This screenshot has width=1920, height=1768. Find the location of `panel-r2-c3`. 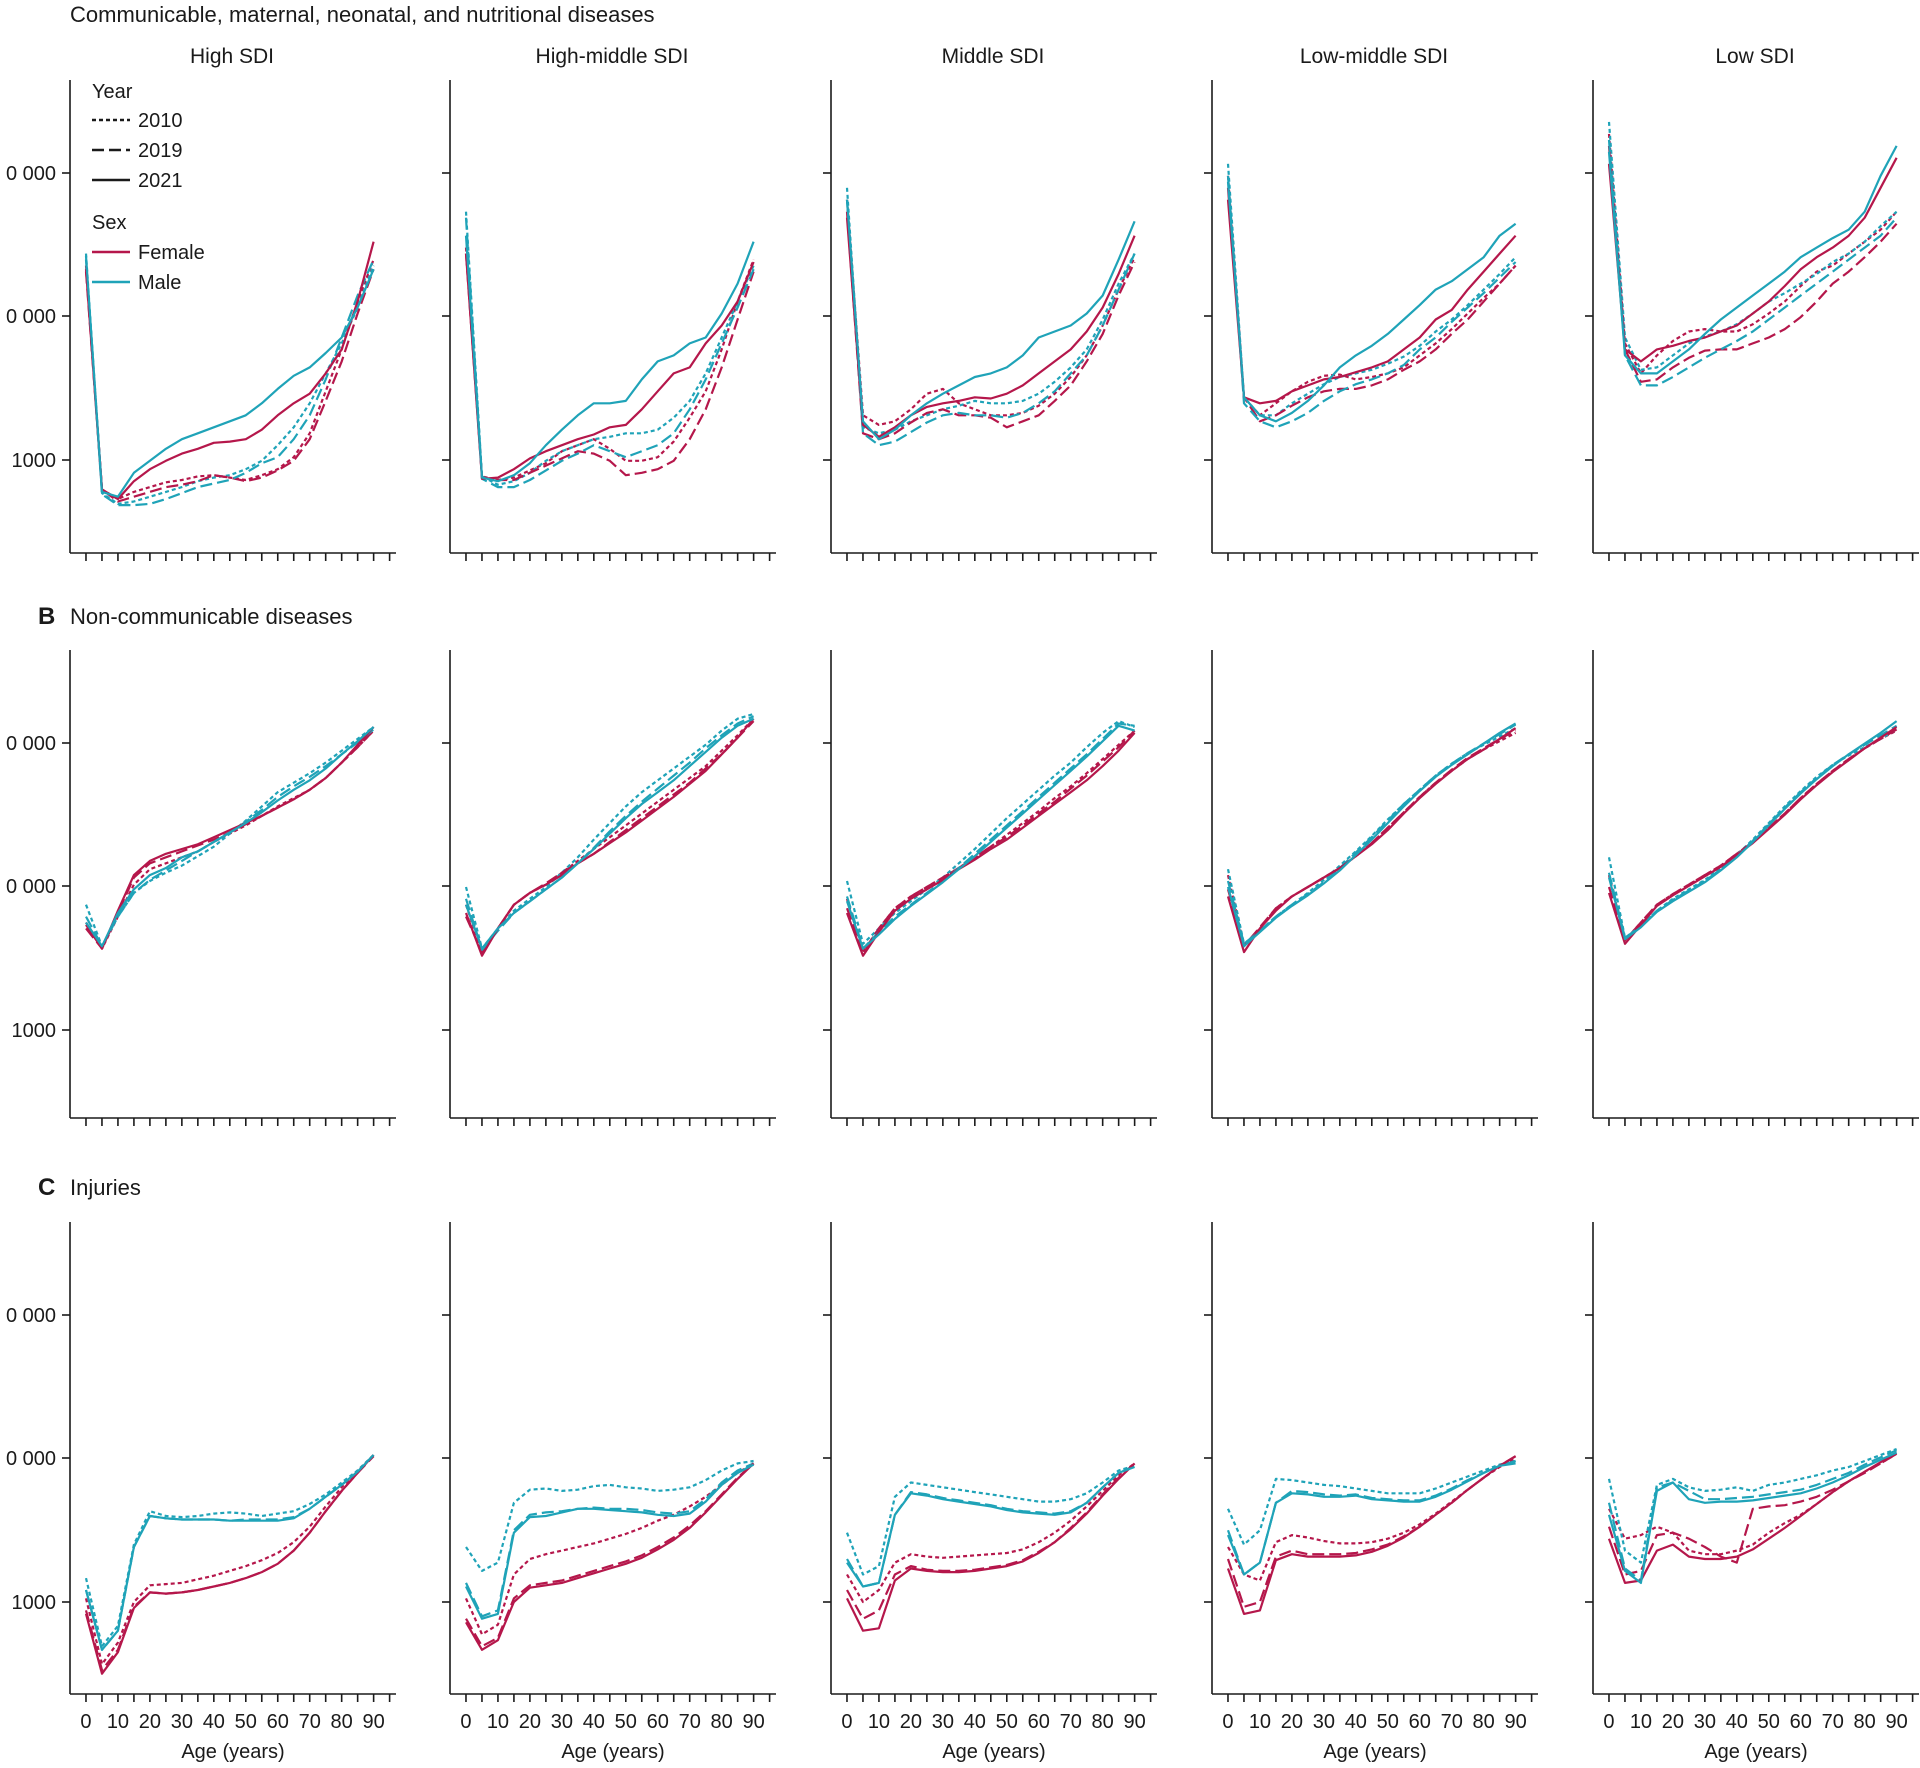

panel-r2-c3 is located at coordinates (990, 888).